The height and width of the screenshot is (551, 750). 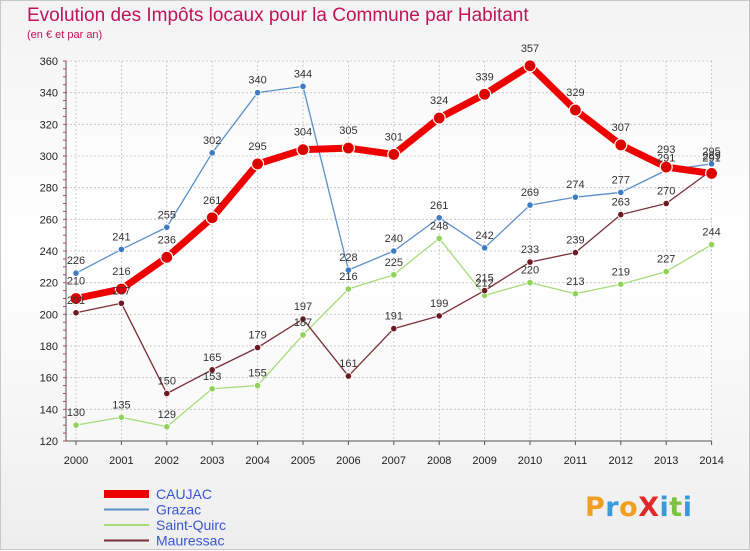 I want to click on legend-label-saint-quirc: Saint-Quirc, so click(x=191, y=525).